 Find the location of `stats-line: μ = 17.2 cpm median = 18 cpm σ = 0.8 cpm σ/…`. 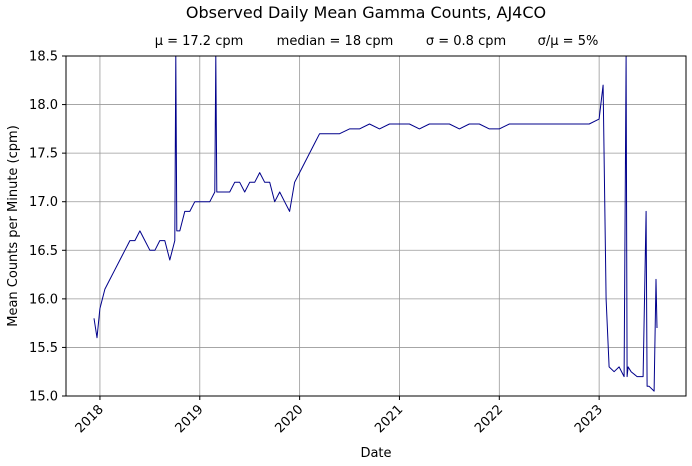

stats-line: μ = 17.2 cpm median = 18 cpm σ = 0.8 cpm σ/… is located at coordinates (377, 41).